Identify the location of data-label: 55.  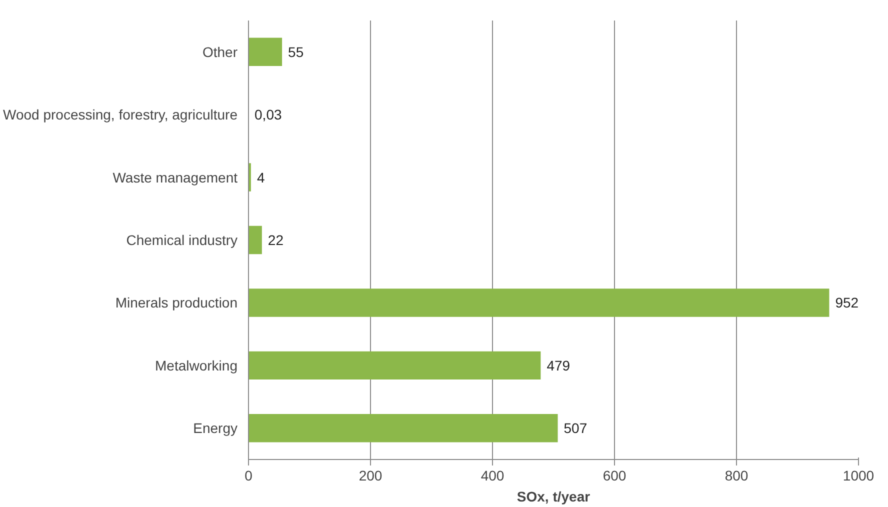
(296, 52).